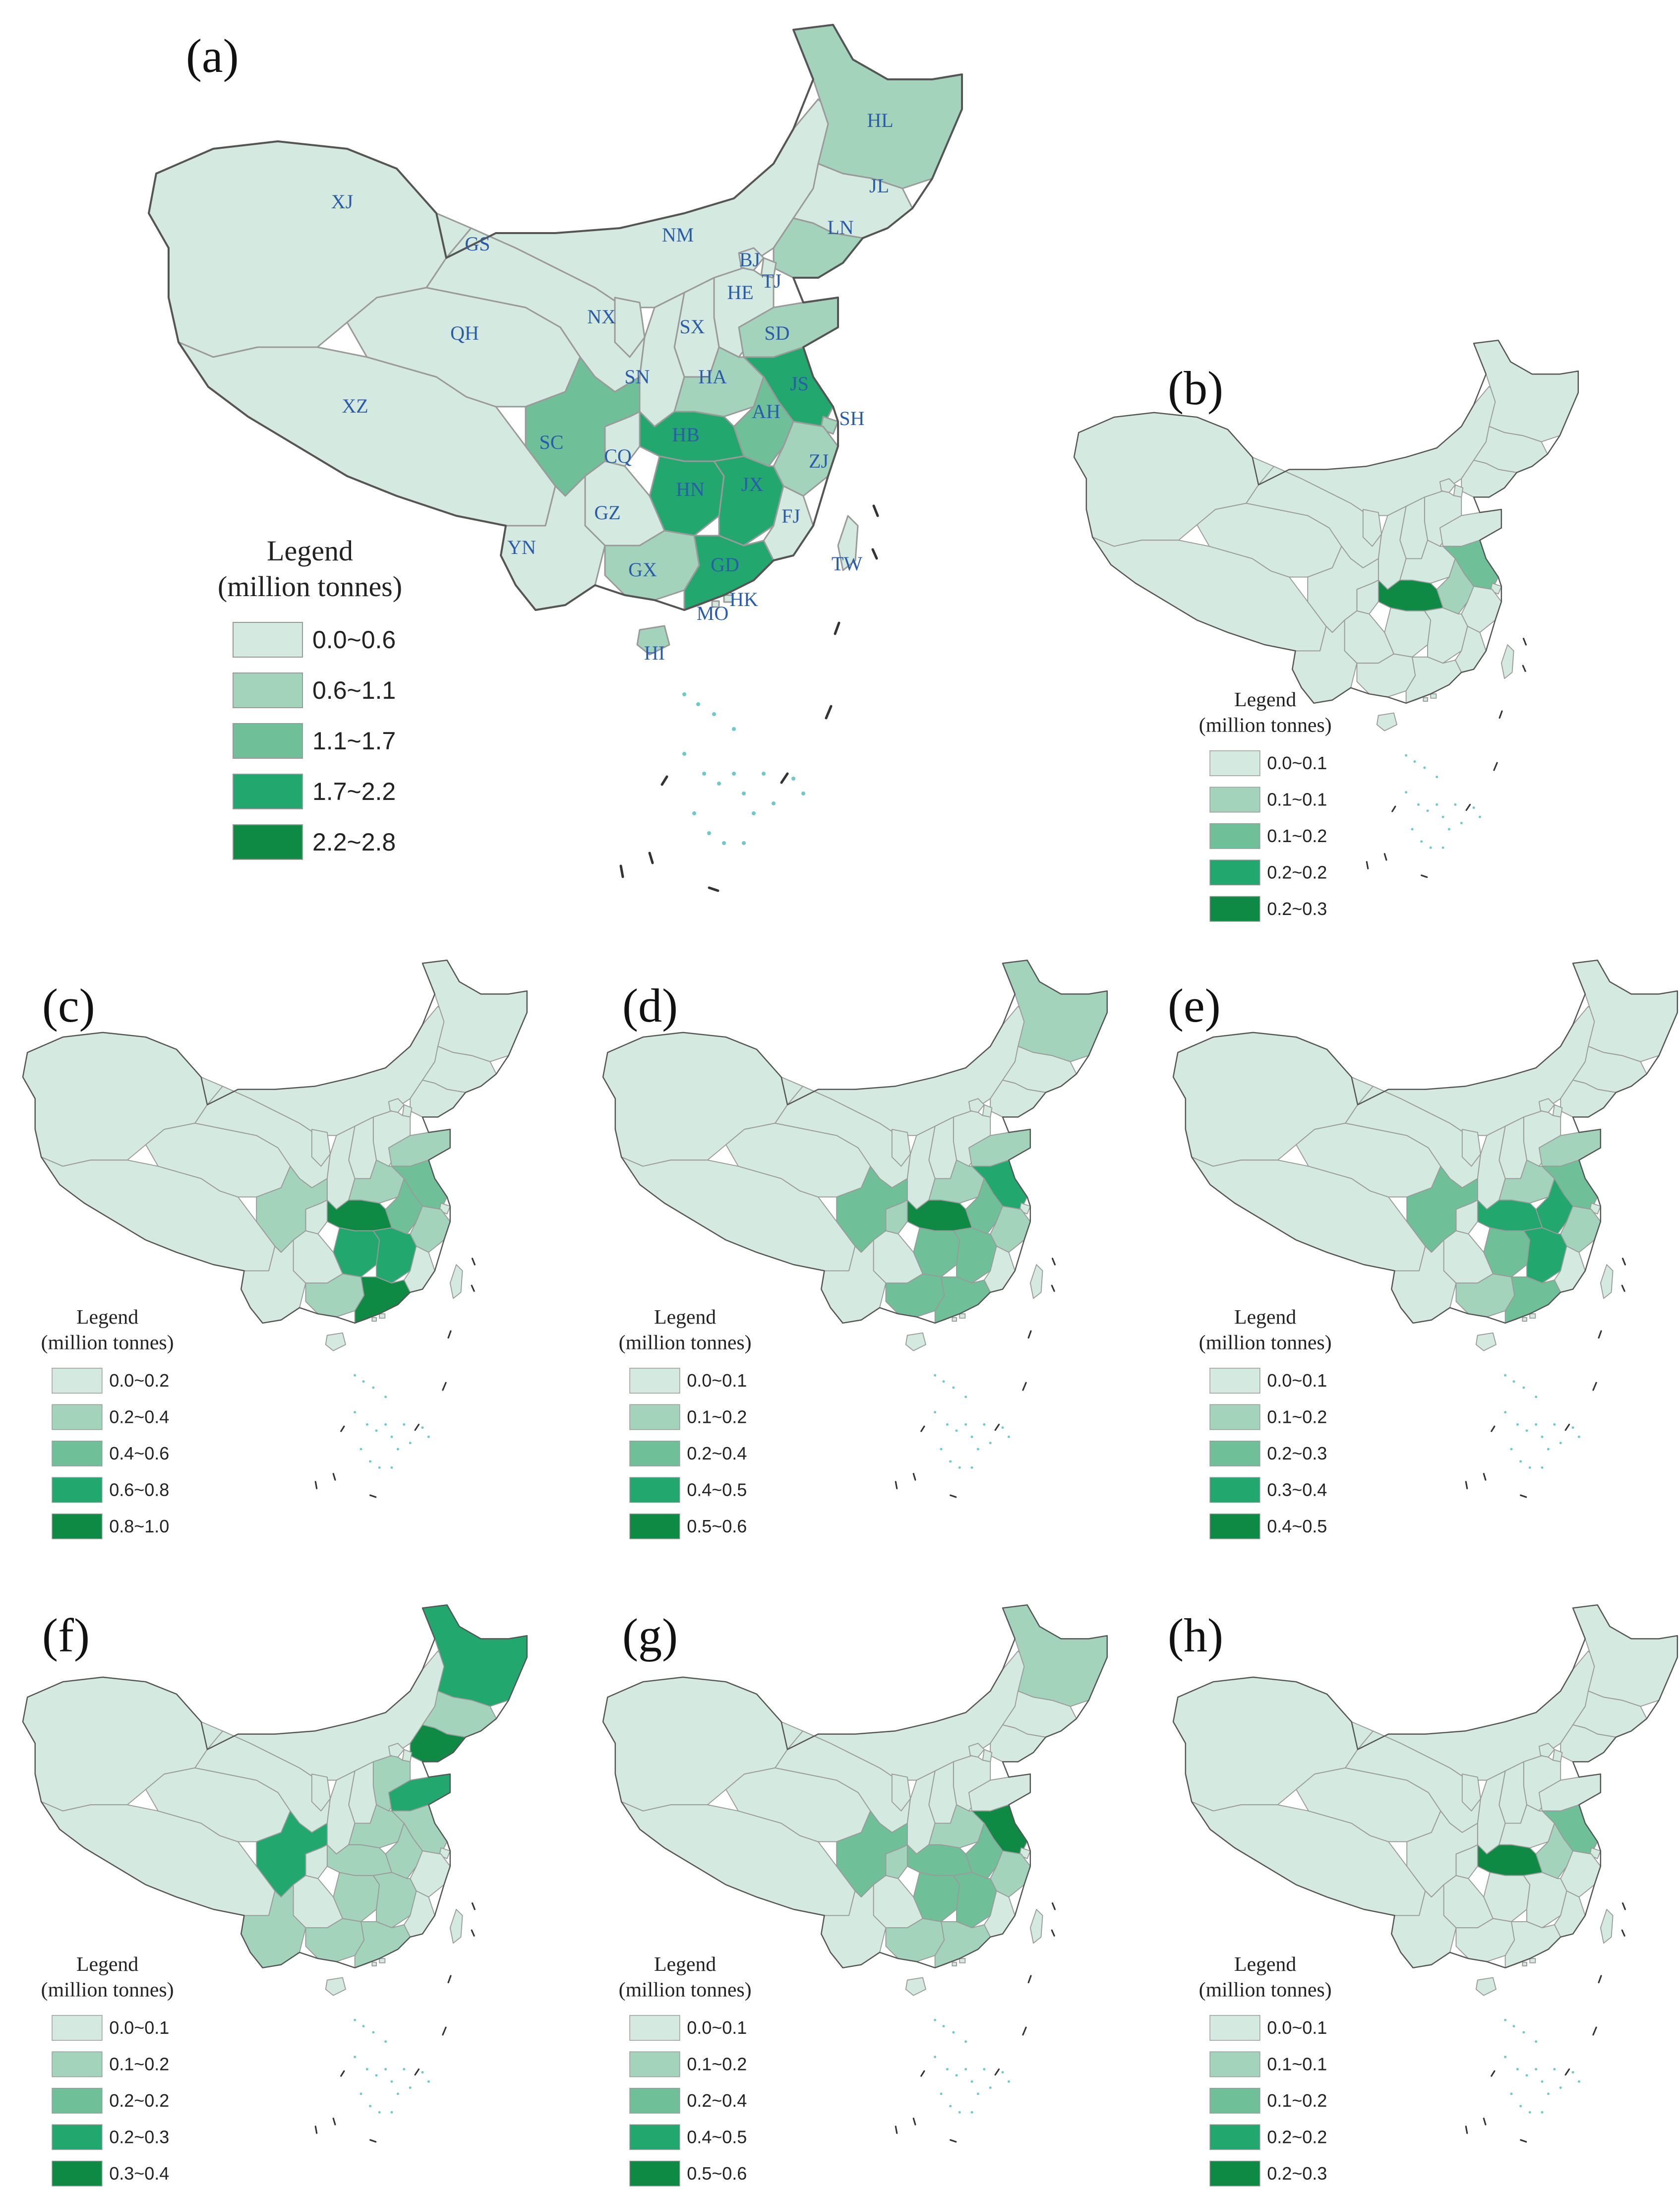 The height and width of the screenshot is (2194, 1680). I want to click on legend-subtitle: (million tonnes), so click(1265, 1343).